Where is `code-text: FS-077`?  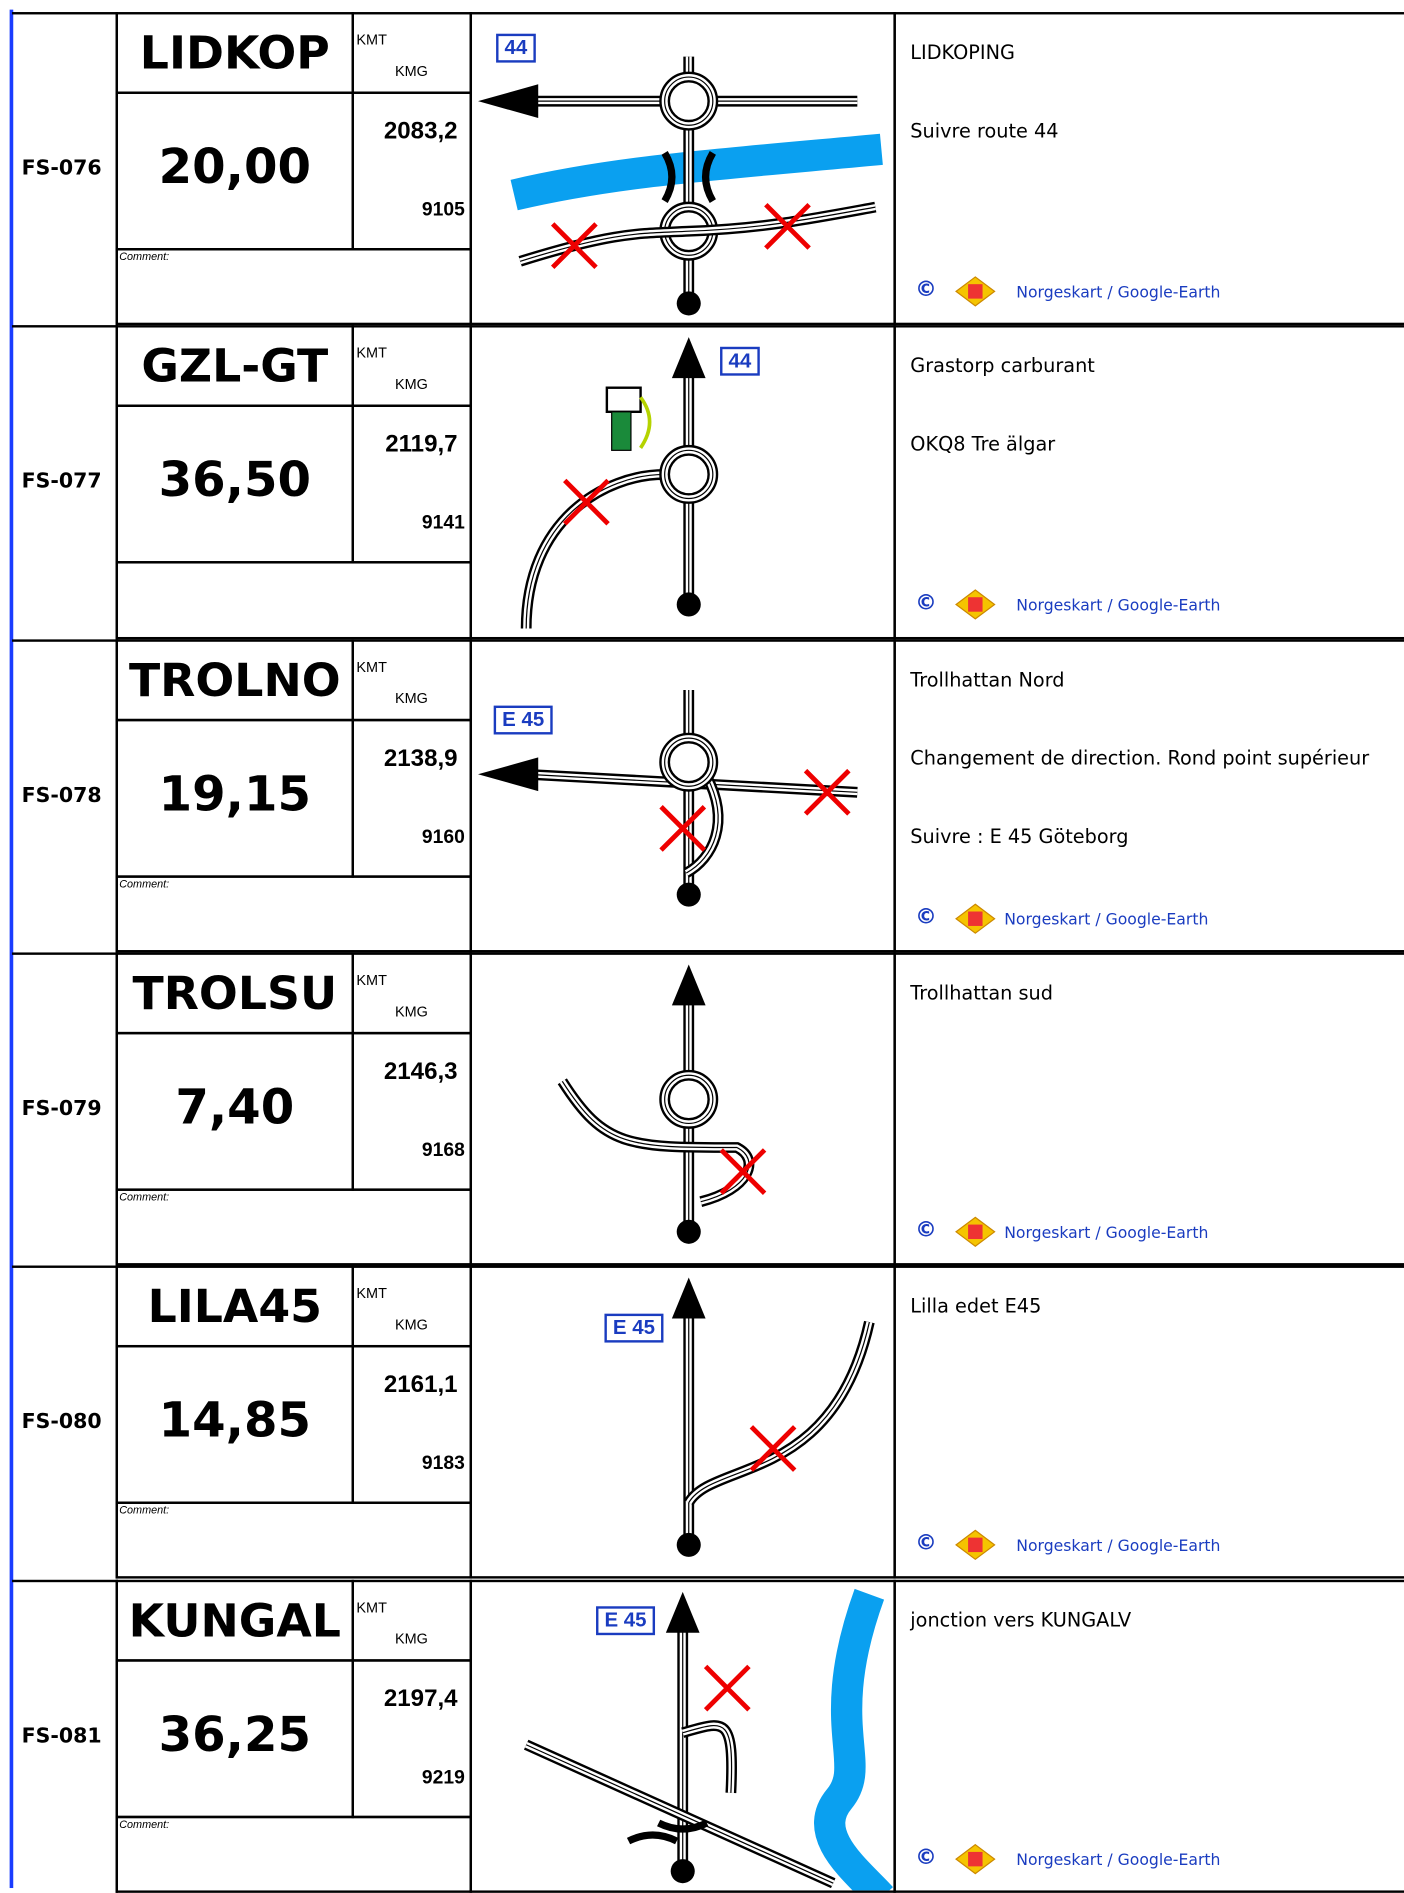 code-text: FS-077 is located at coordinates (61, 482).